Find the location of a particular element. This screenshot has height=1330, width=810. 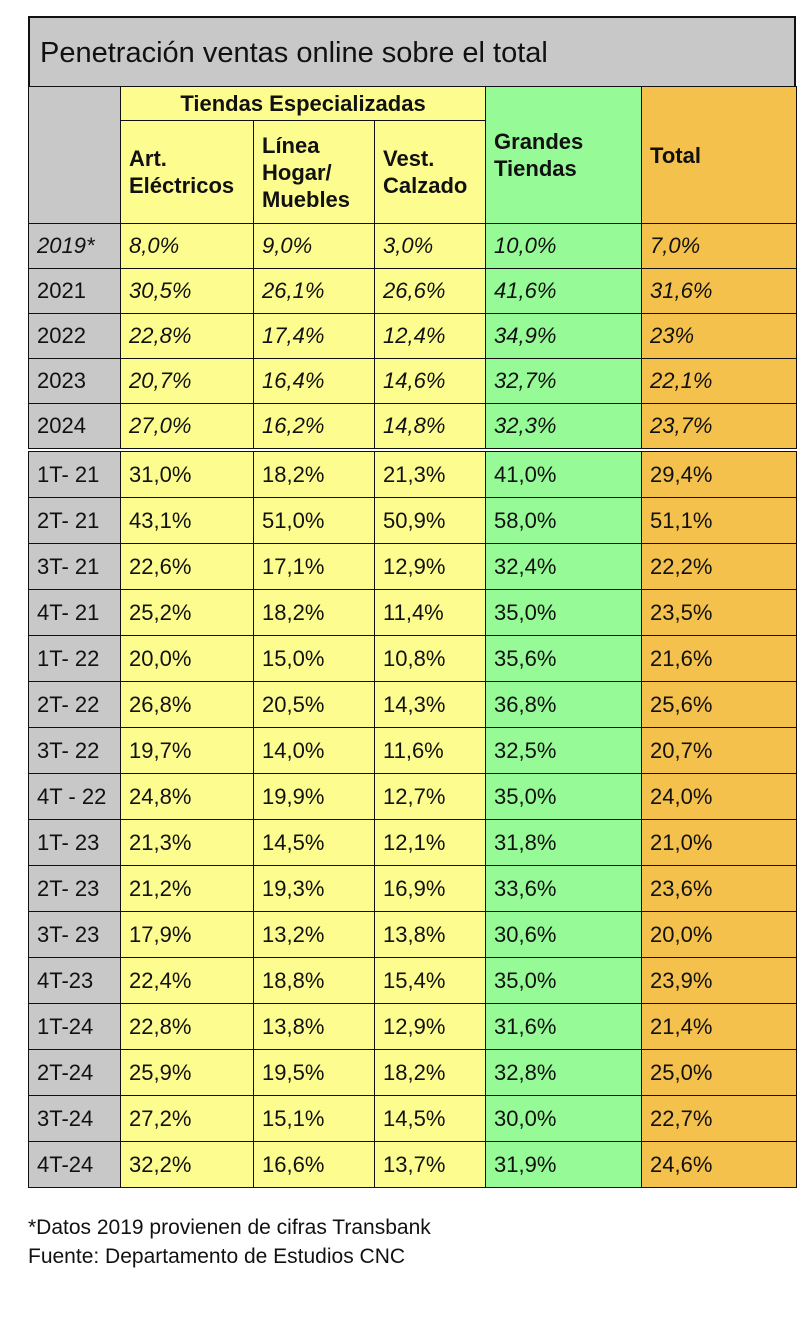

value-cell: 13,2% is located at coordinates (314, 934).